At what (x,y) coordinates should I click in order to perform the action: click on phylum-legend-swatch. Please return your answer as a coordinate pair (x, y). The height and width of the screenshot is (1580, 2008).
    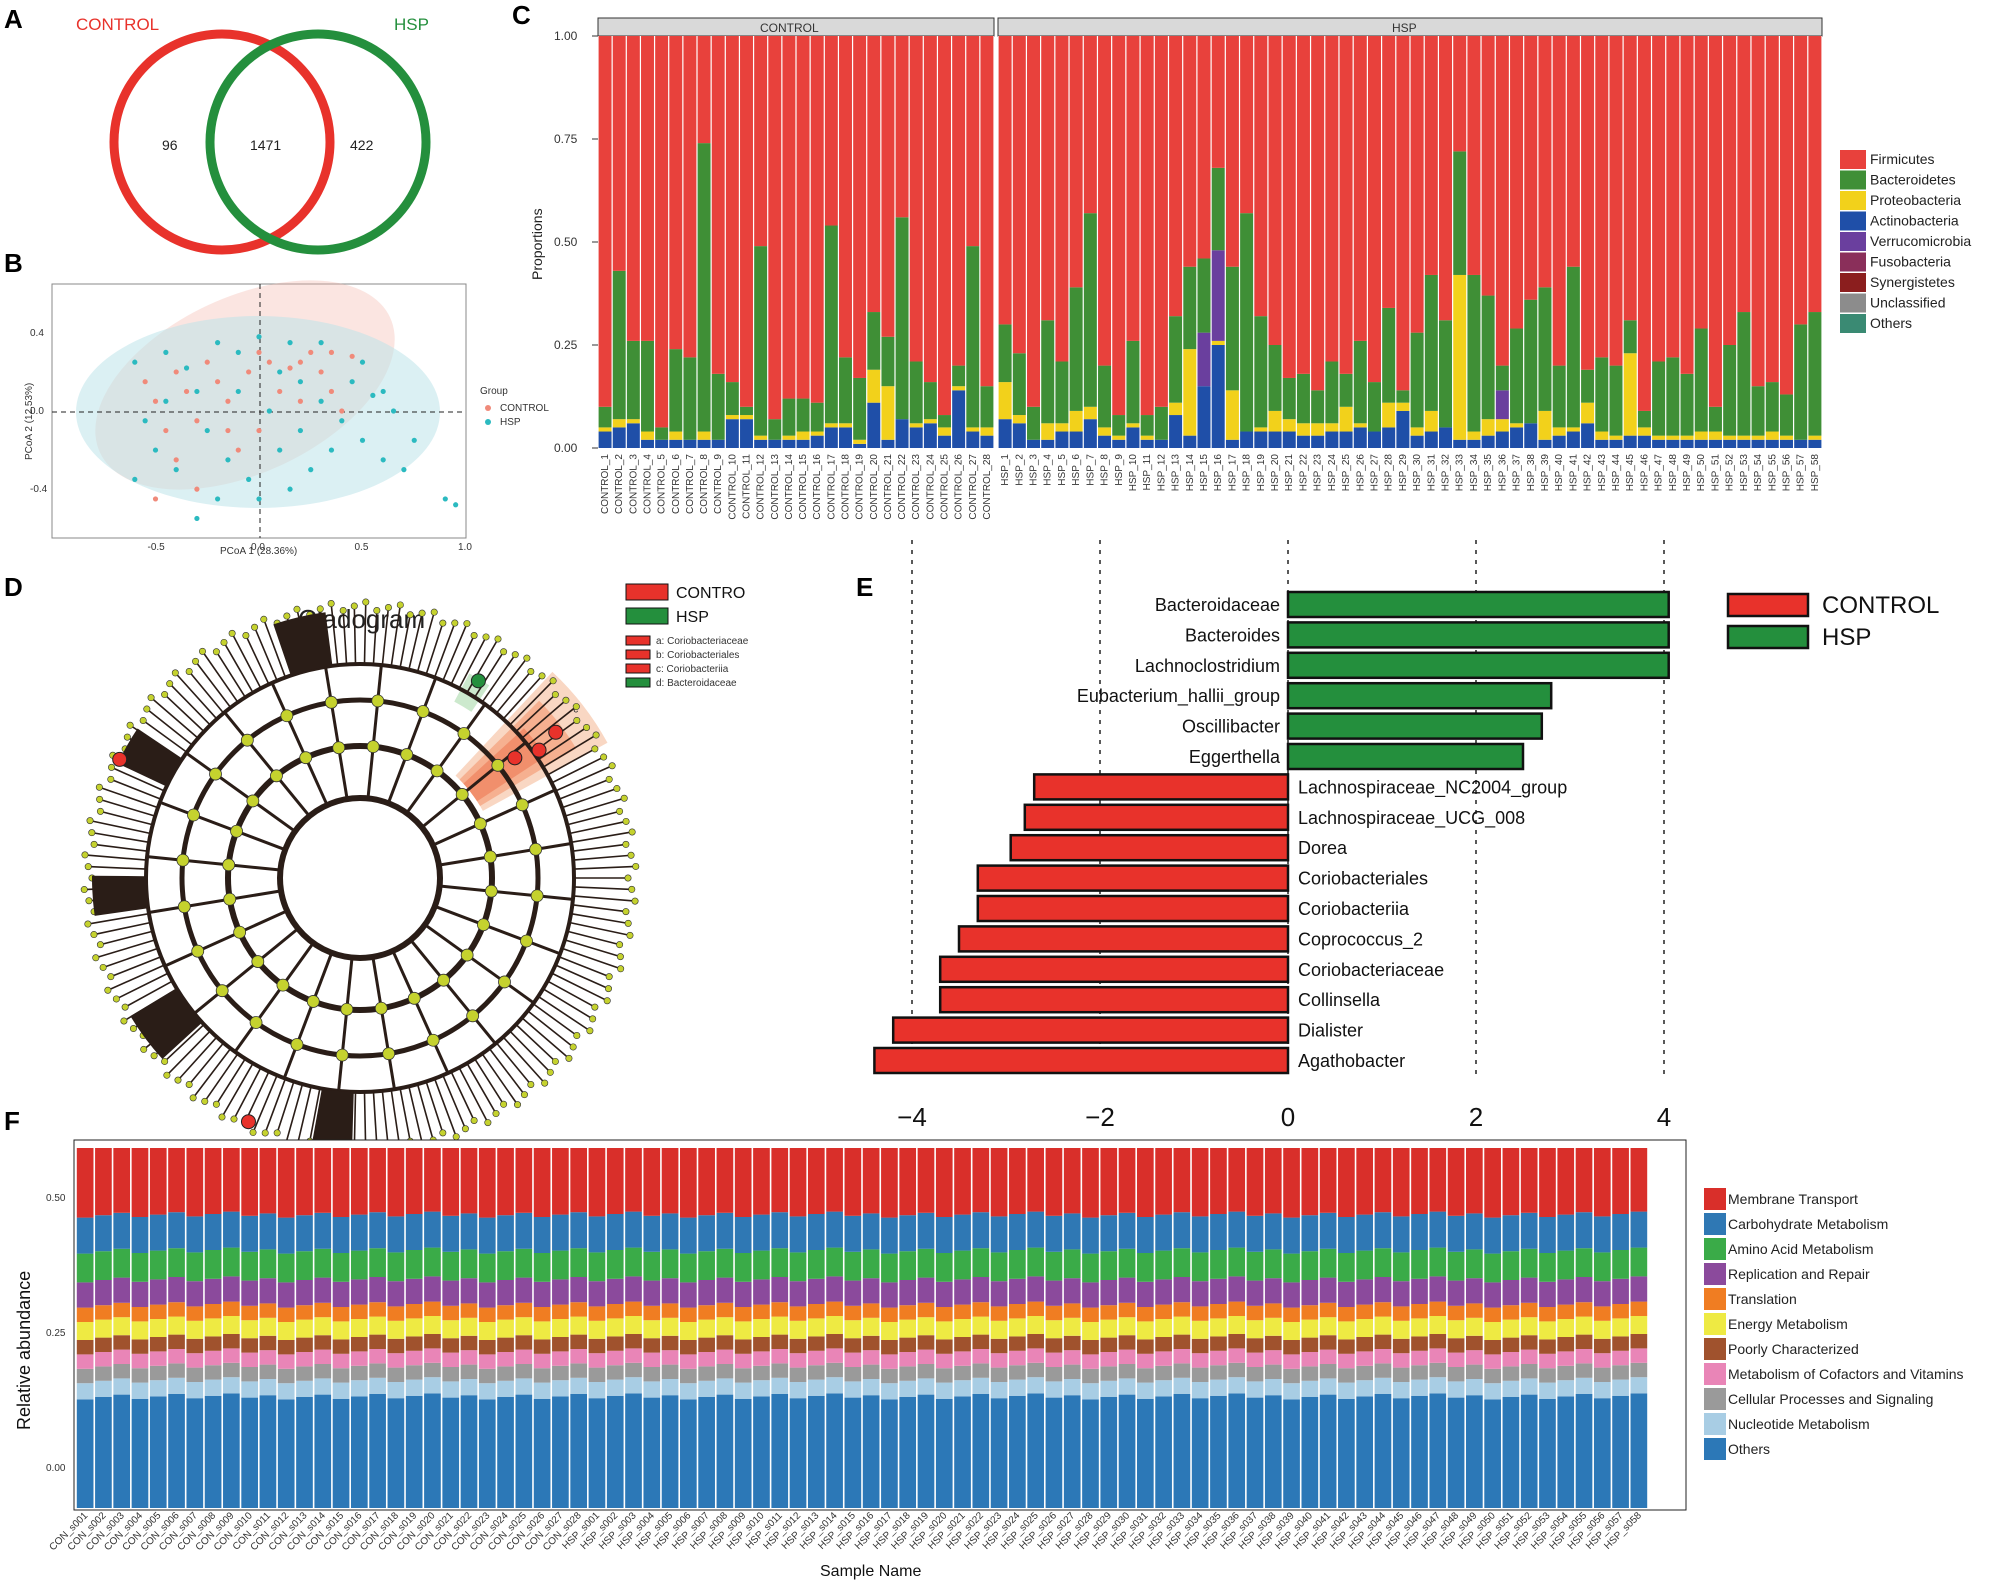
    Looking at the image, I should click on (1853, 282).